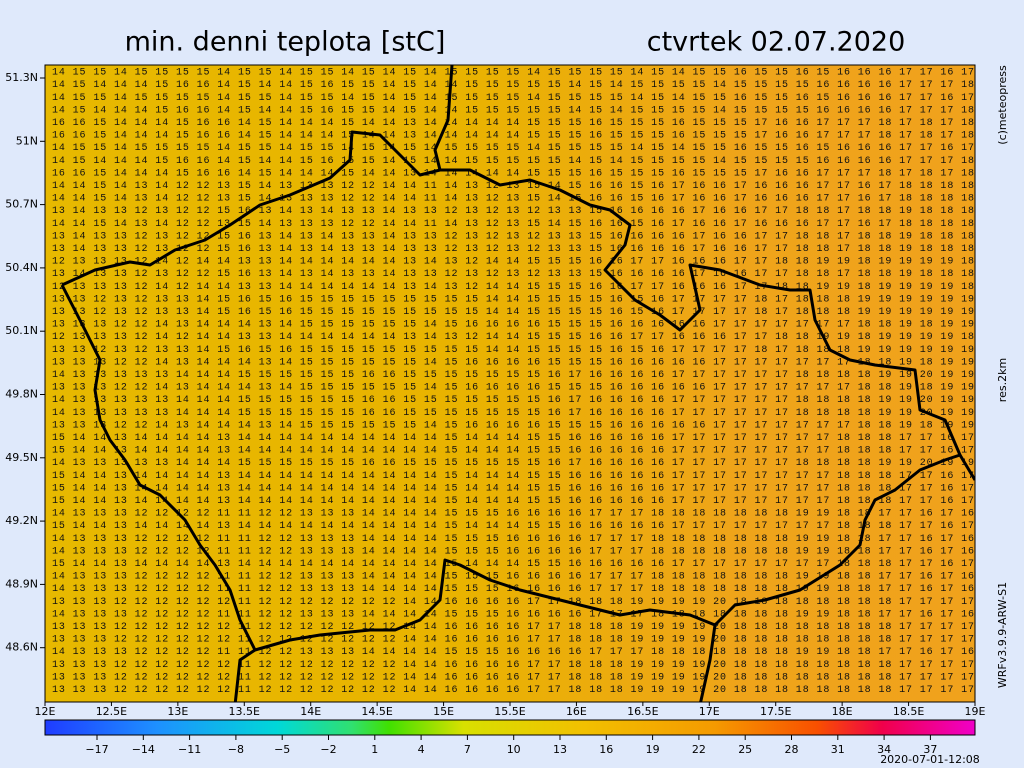  Describe the element at coordinates (45, 711) in the screenshot. I see `lon-label: 12E` at that location.